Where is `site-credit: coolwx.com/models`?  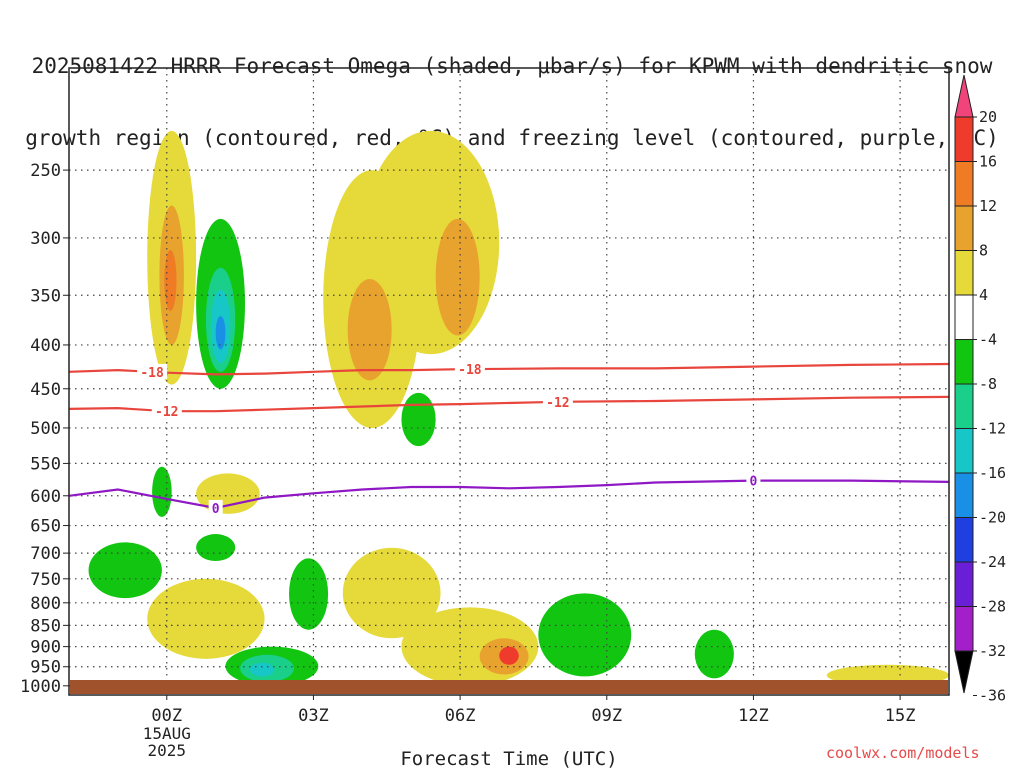 site-credit: coolwx.com/models is located at coordinates (903, 753).